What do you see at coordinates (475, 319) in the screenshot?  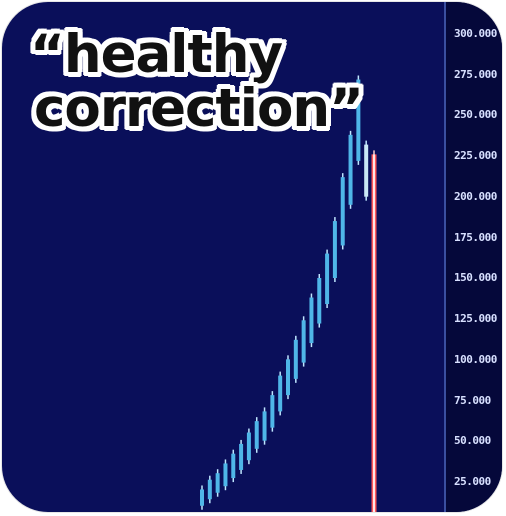 I see `price-tick-label: 125.000` at bounding box center [475, 319].